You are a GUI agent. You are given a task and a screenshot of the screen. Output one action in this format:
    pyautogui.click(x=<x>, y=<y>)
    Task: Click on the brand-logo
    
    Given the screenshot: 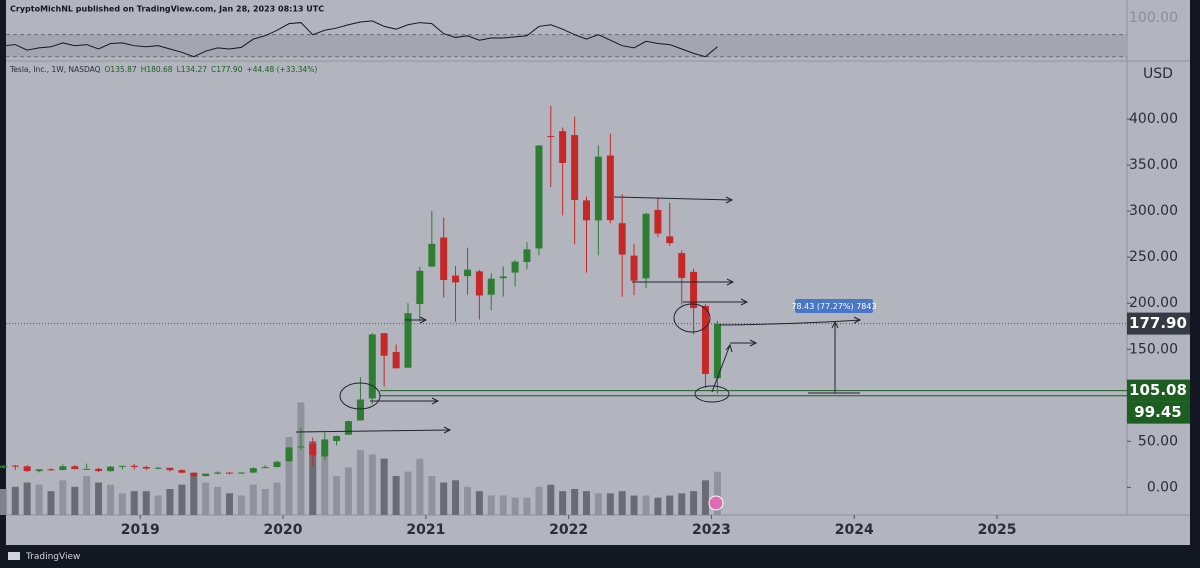 What is the action you would take?
    pyautogui.click(x=14, y=556)
    